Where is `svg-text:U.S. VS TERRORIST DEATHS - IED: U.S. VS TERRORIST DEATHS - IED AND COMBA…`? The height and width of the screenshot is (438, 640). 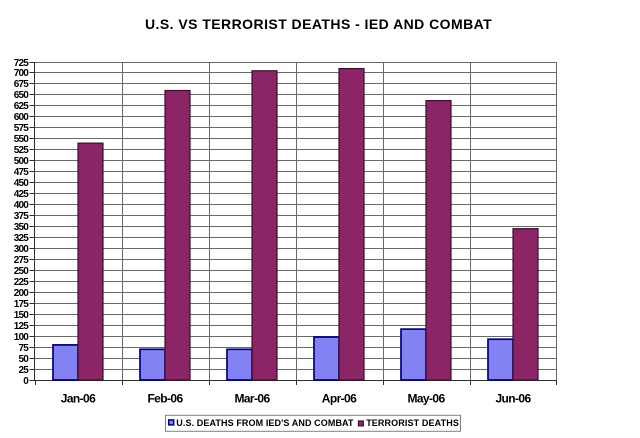
svg-text:U.S. VS TERRORIST DEATHS - IED: U.S. VS TERRORIST DEATHS - IED AND COMBA… is located at coordinates (318, 24).